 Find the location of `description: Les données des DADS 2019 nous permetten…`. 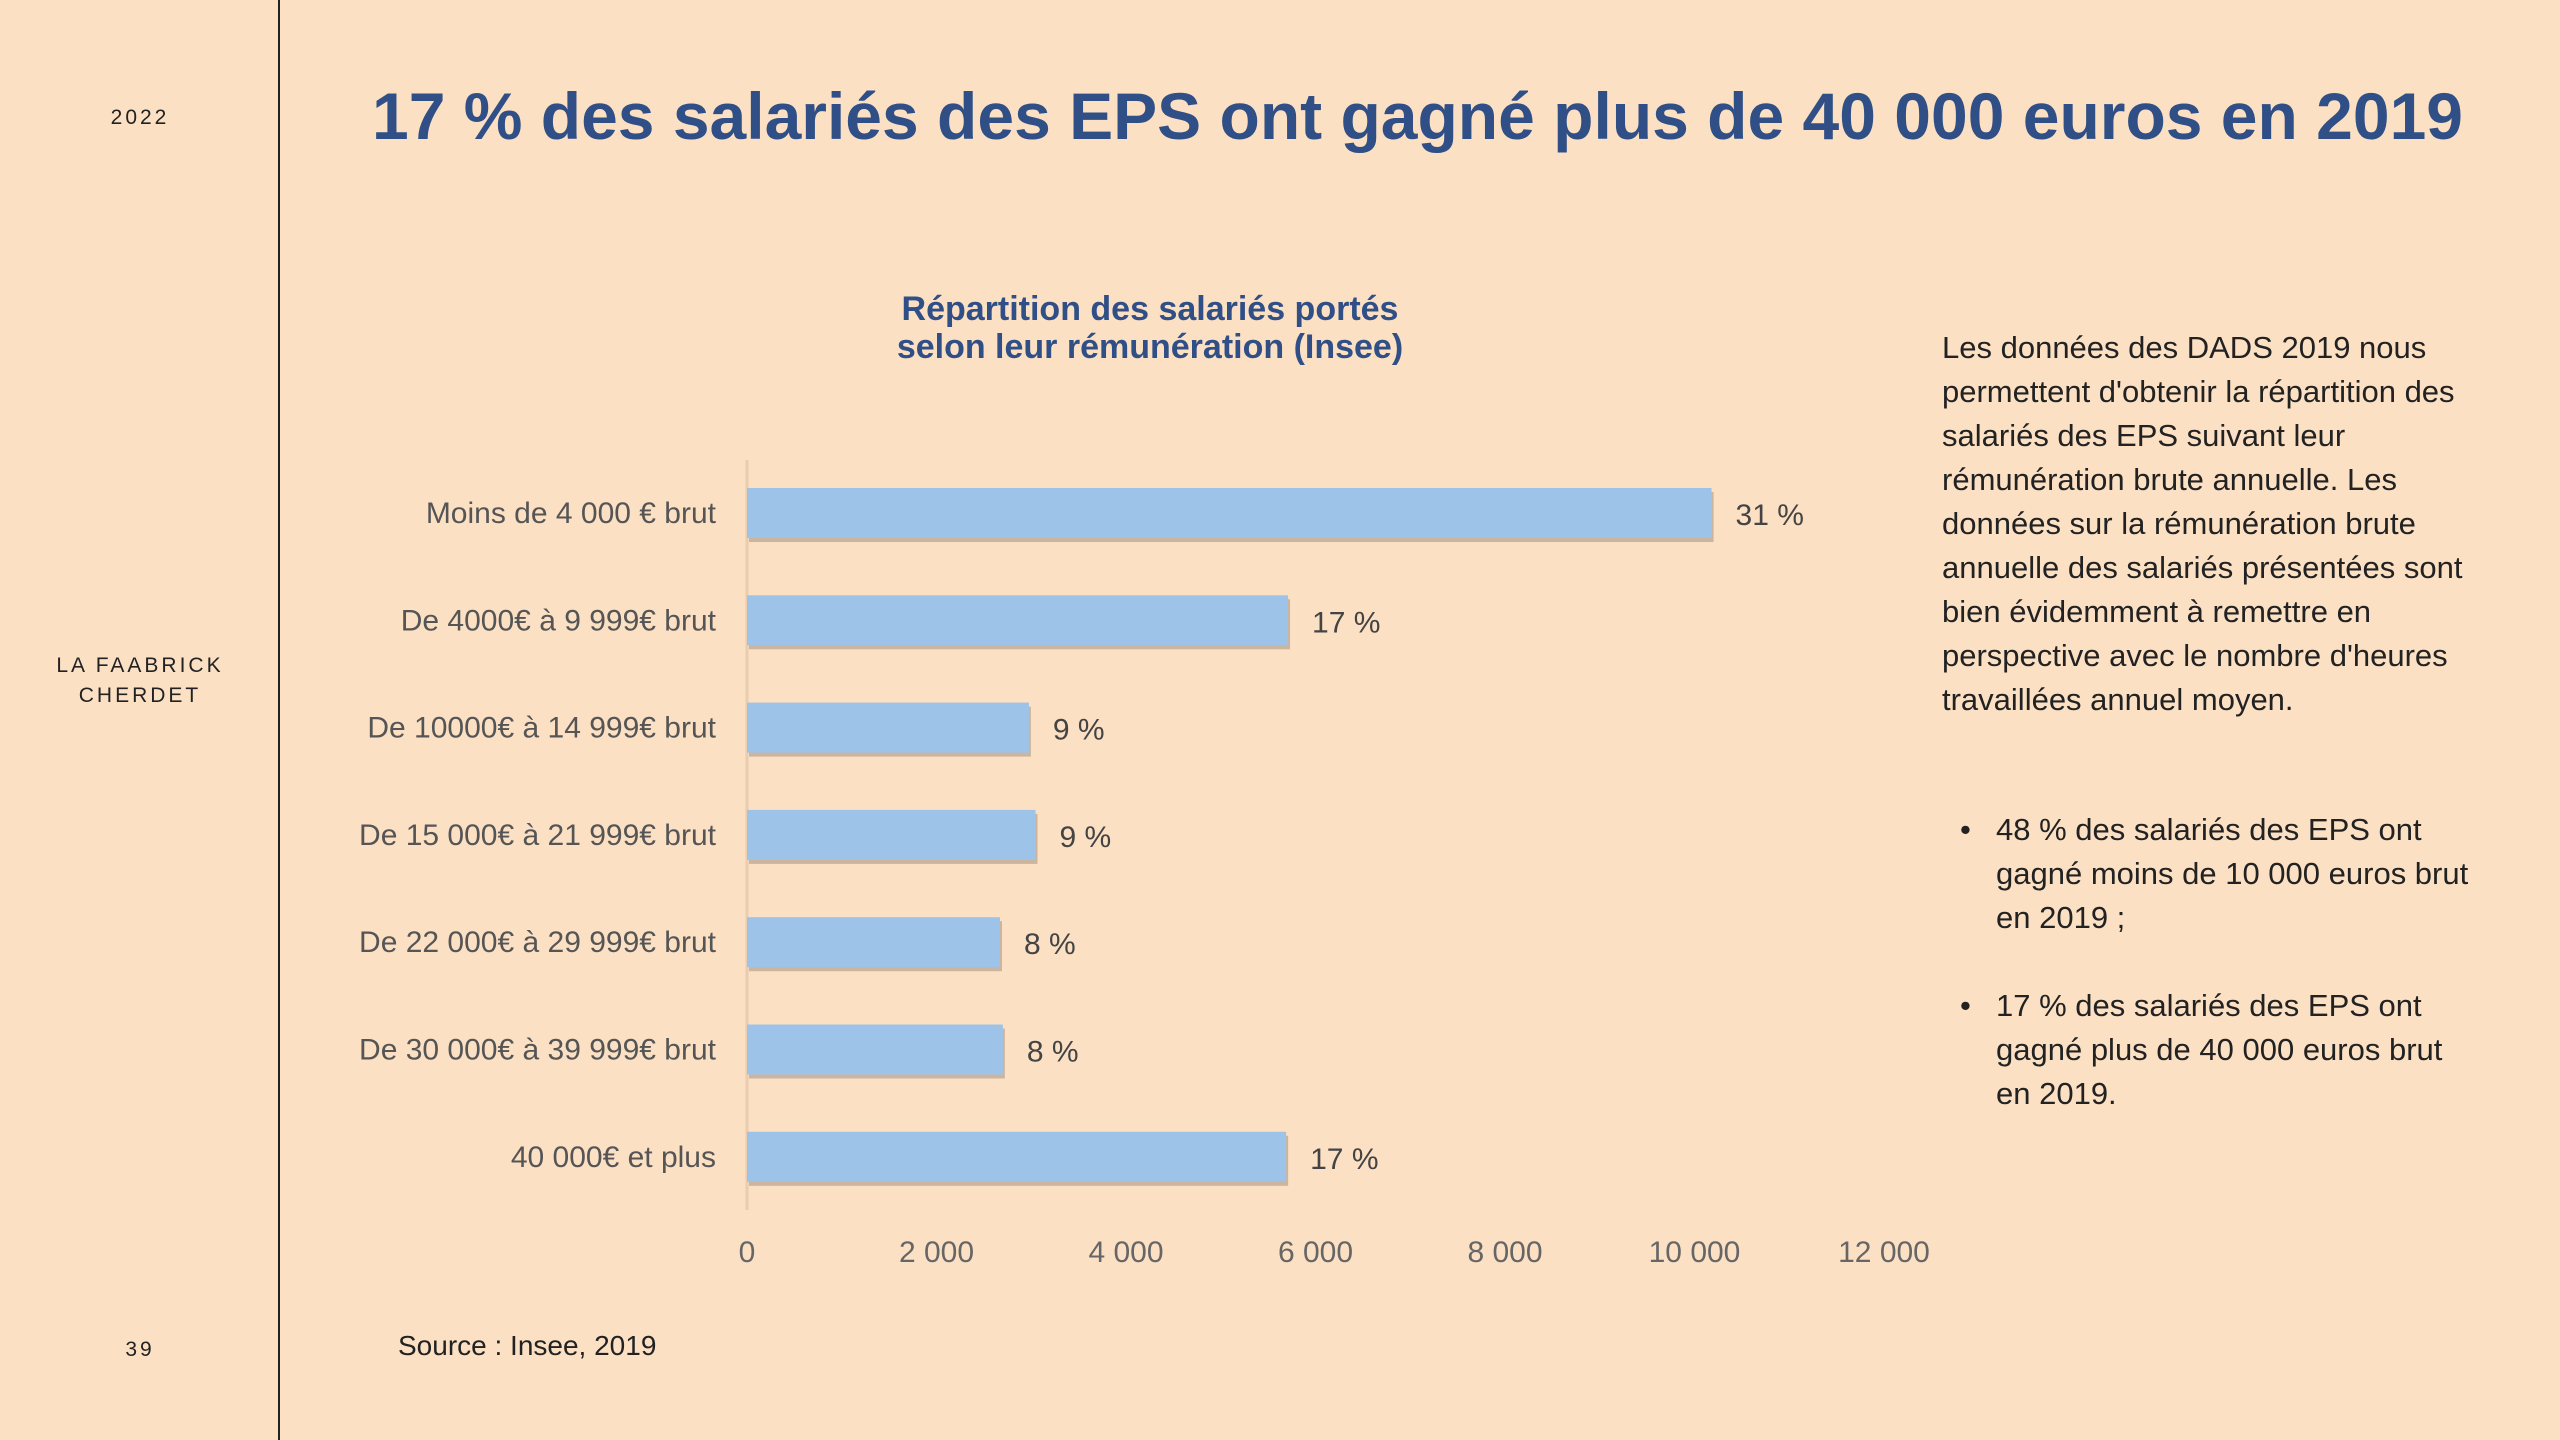

description: Les données des DADS 2019 nous permetten… is located at coordinates (2202, 523).